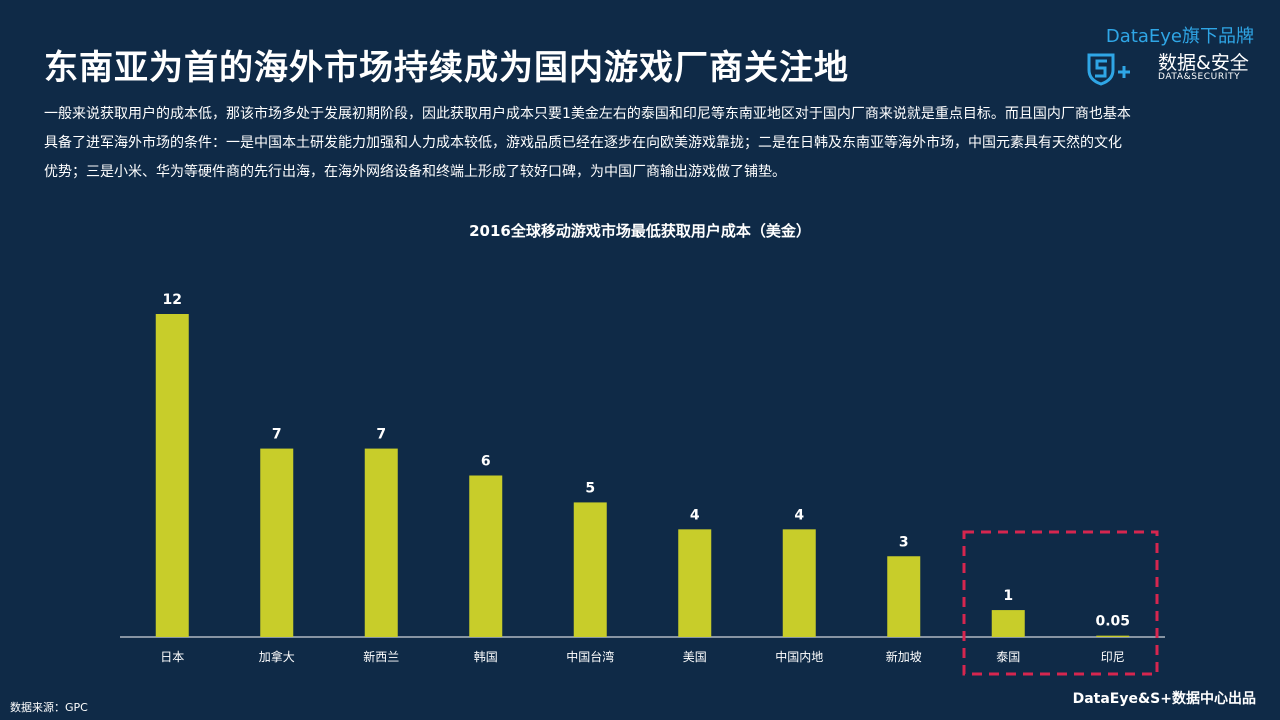  I want to click on brand-tagline: DataEye旗下品牌, so click(1179, 36).